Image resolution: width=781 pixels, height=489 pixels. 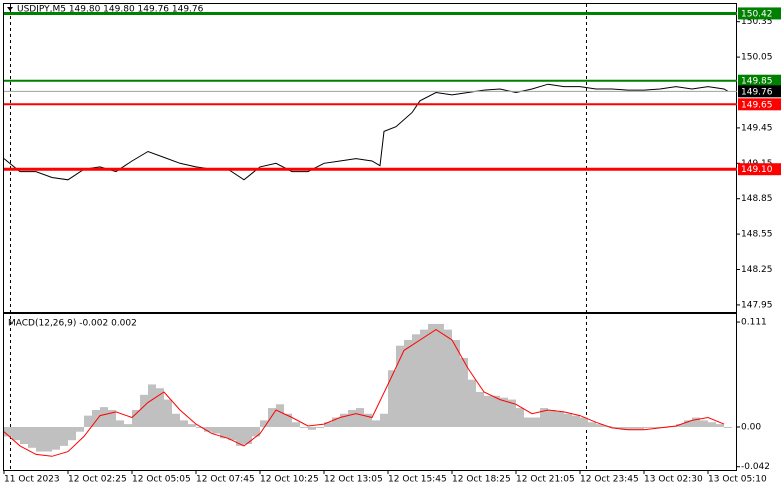 I want to click on y-tick-label: 149.45, so click(x=757, y=128).